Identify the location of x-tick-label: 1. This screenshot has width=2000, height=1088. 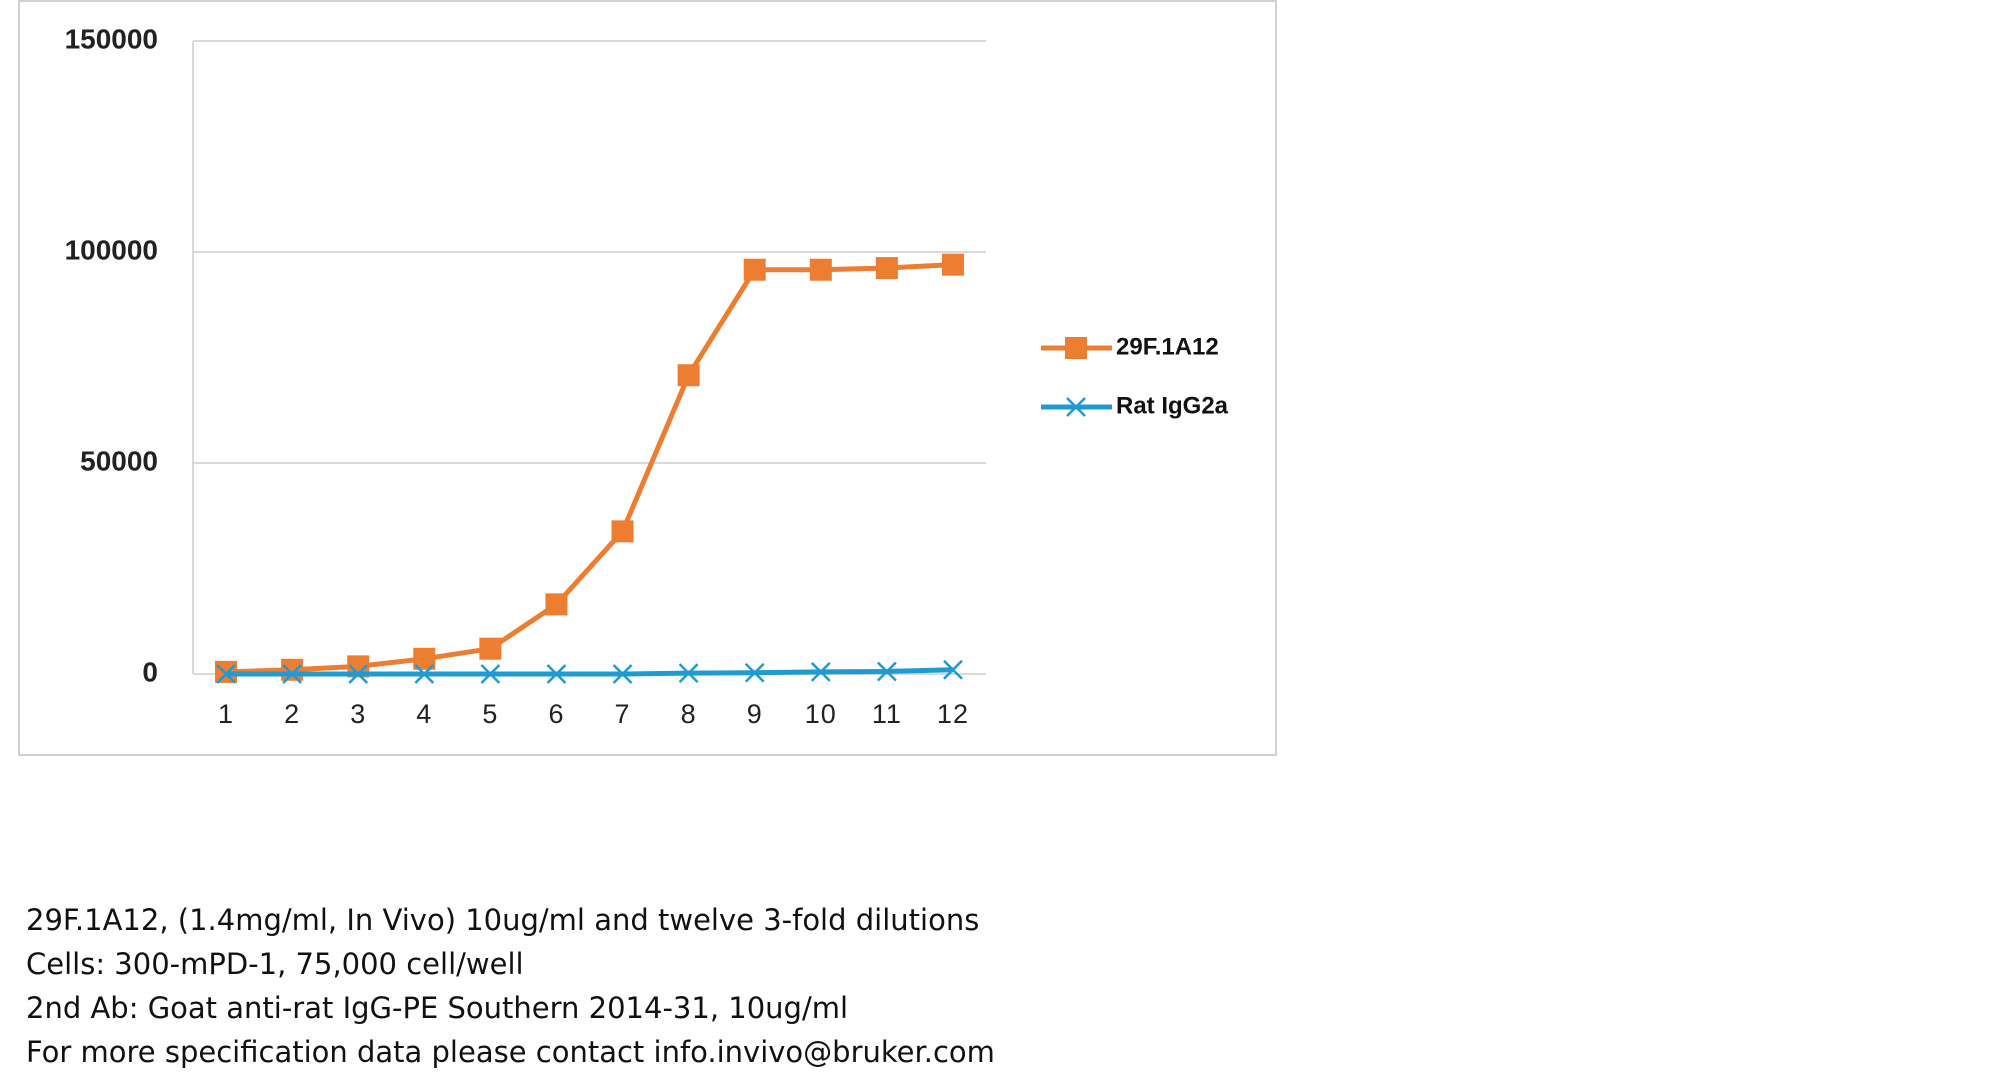
(226, 714).